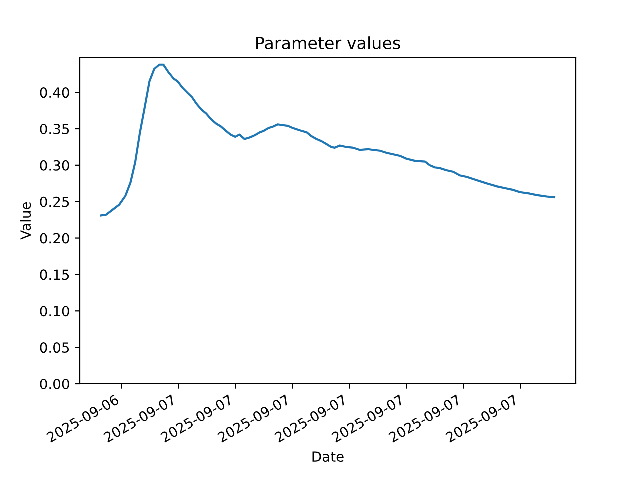 This screenshot has height=480, width=640. I want to click on y-tick-label: 0.20, so click(55, 238).